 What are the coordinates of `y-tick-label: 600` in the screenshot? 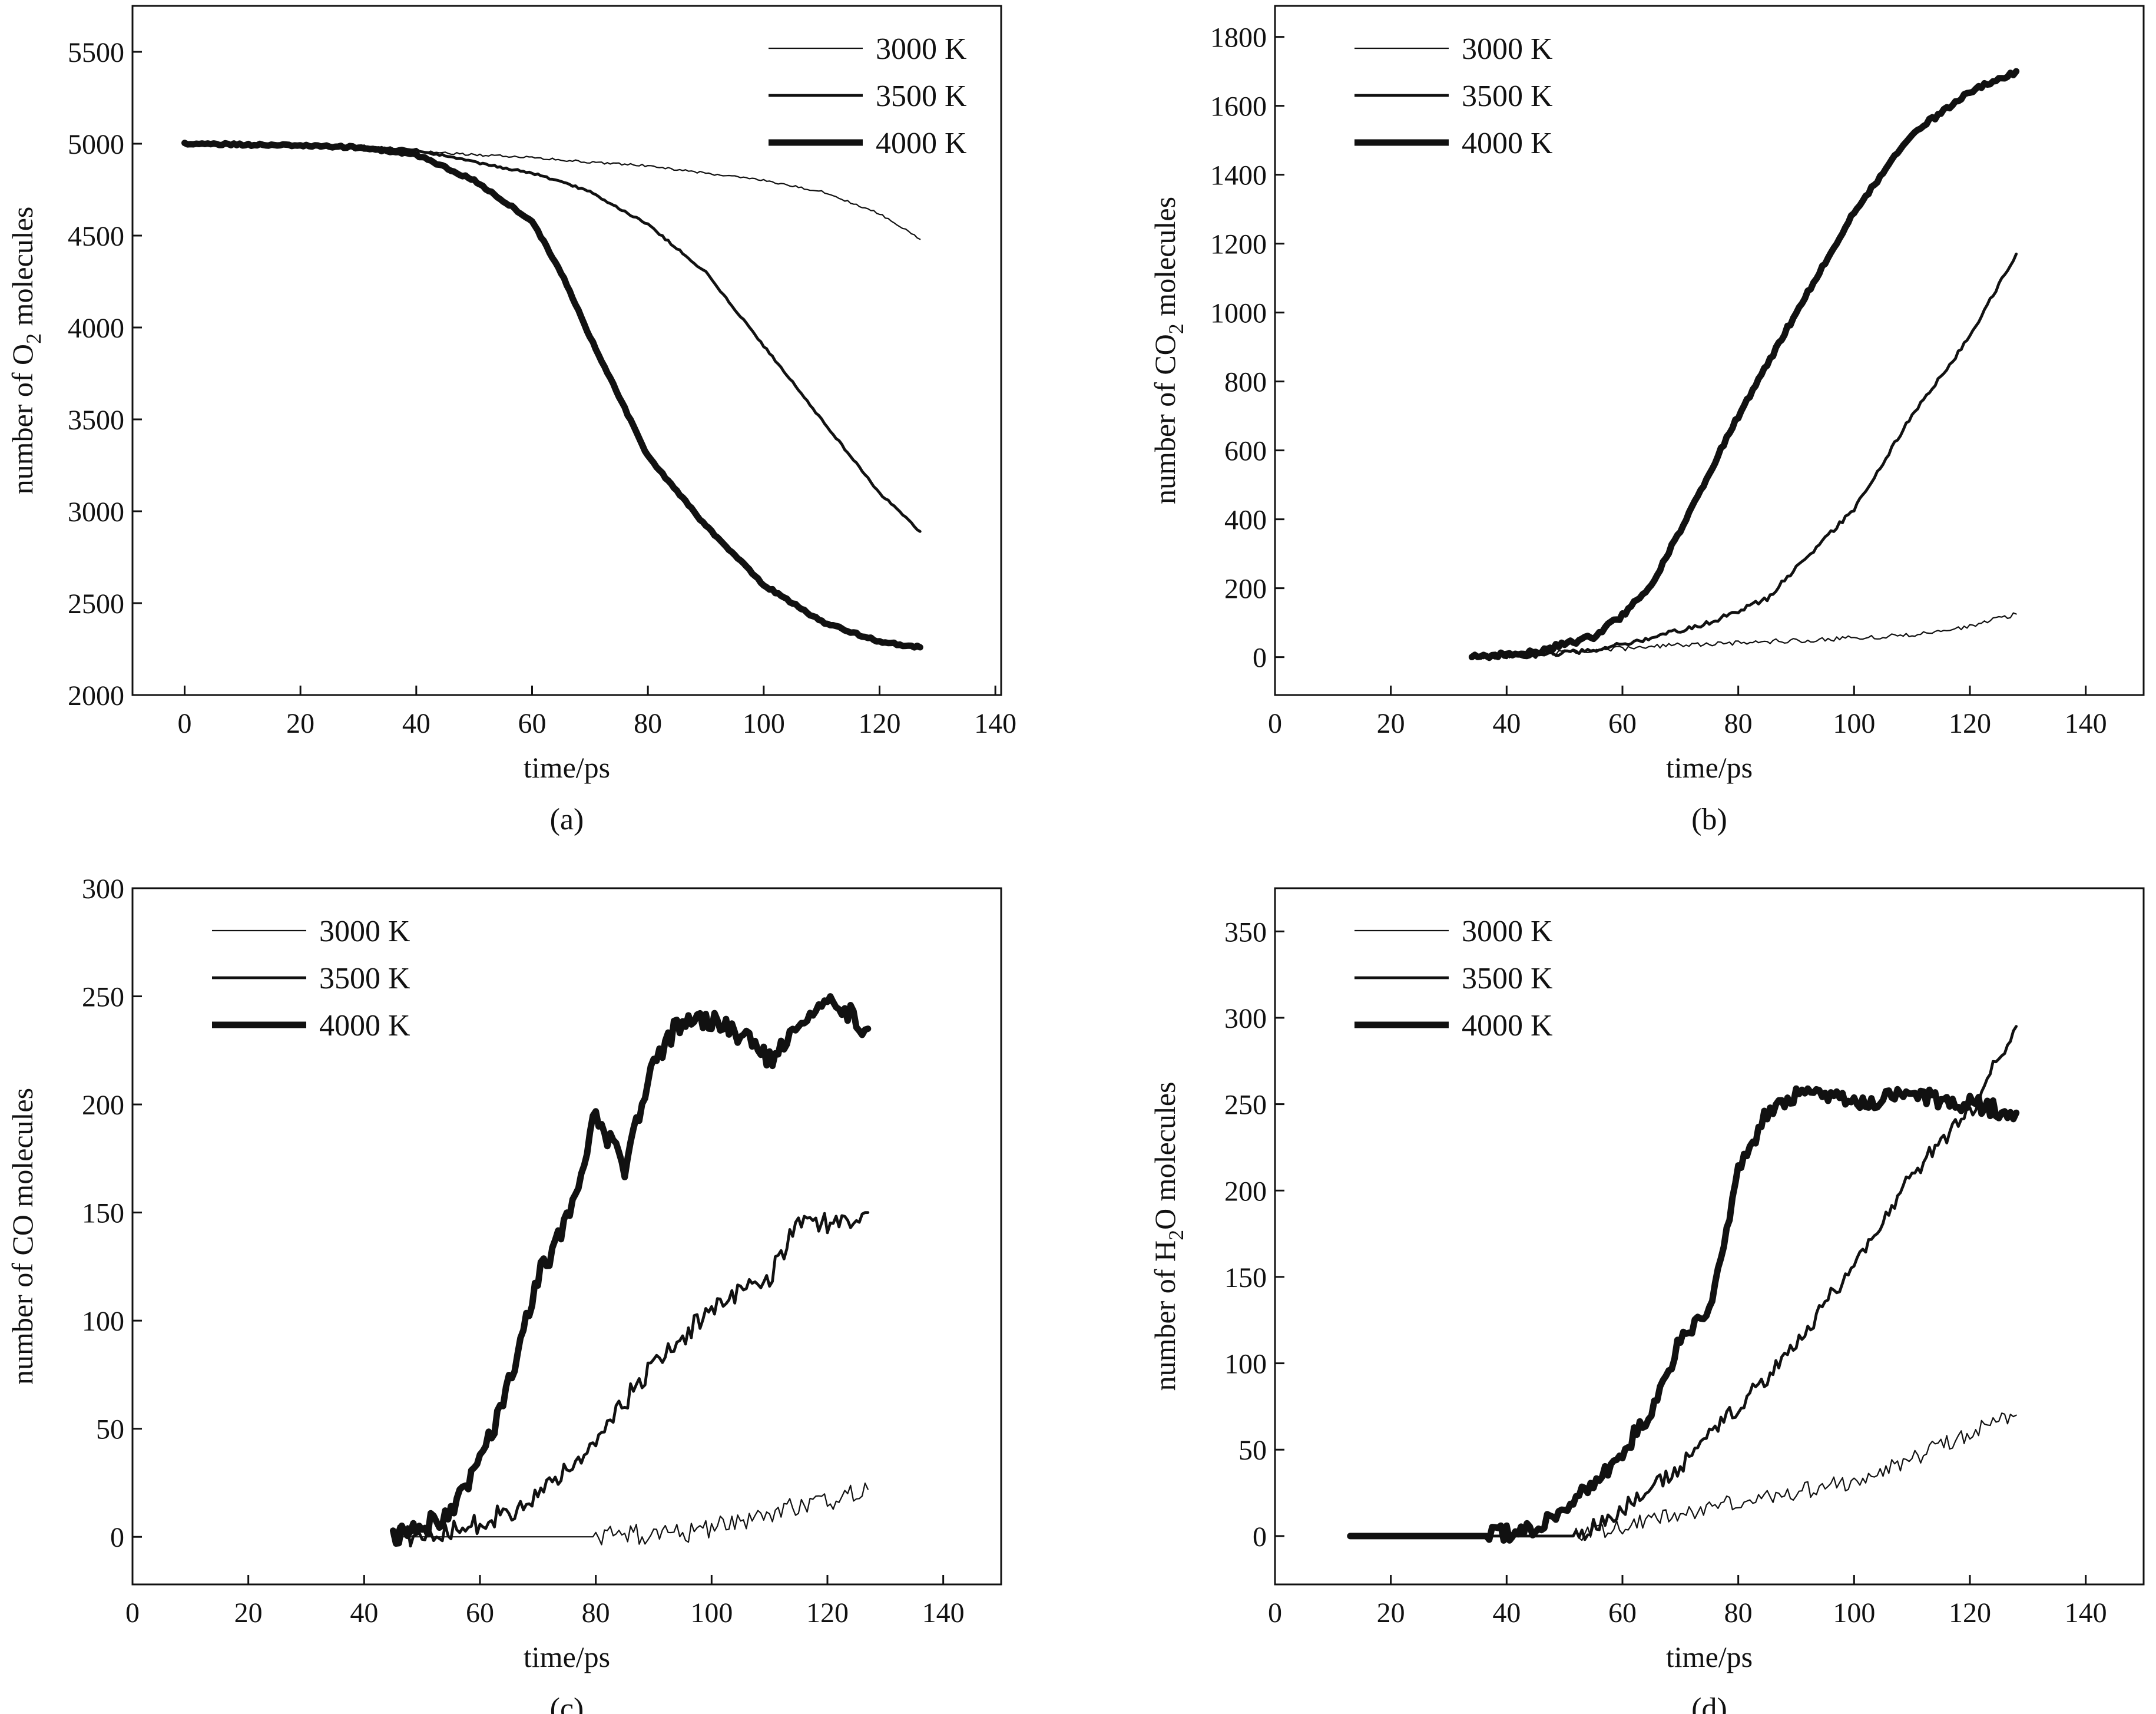 It's located at (1245, 451).